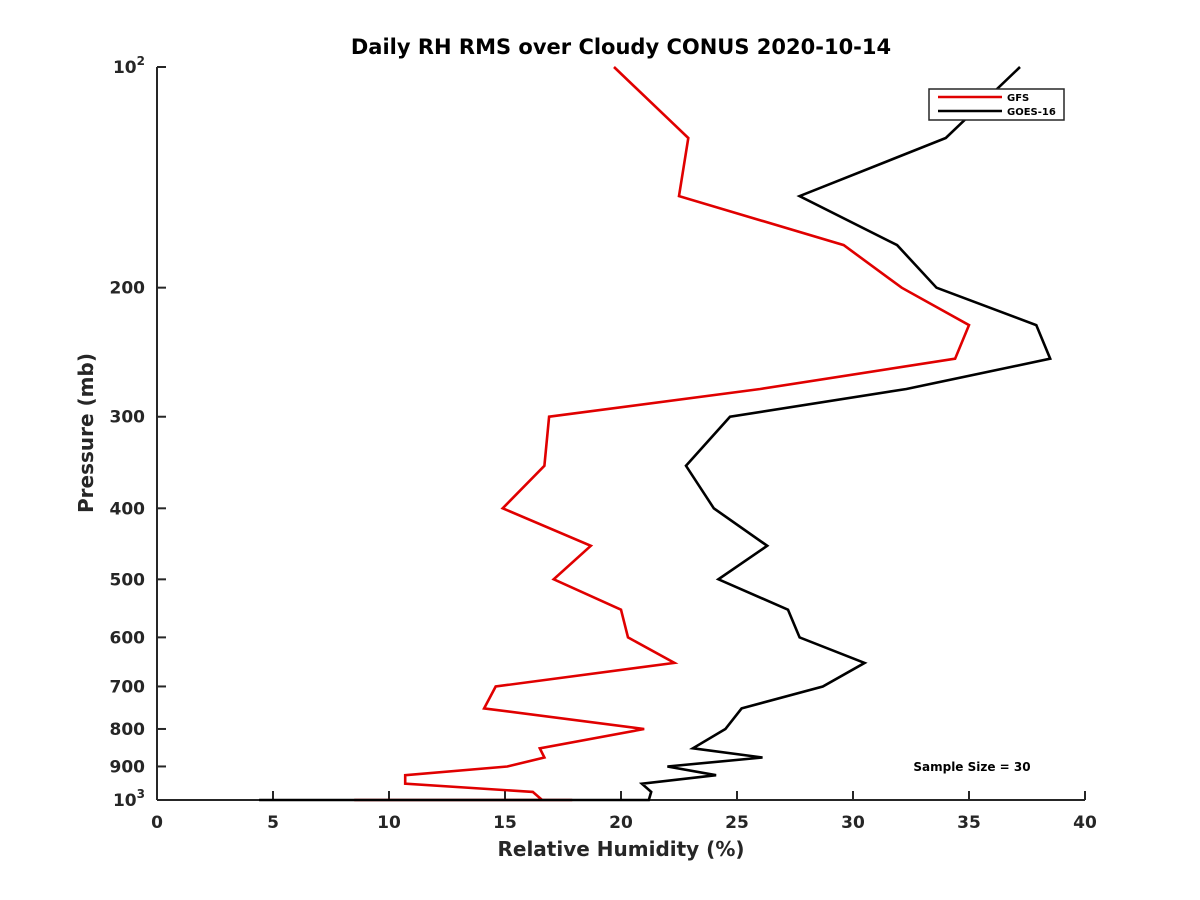  I want to click on x-tick-label: 10, so click(389, 823).